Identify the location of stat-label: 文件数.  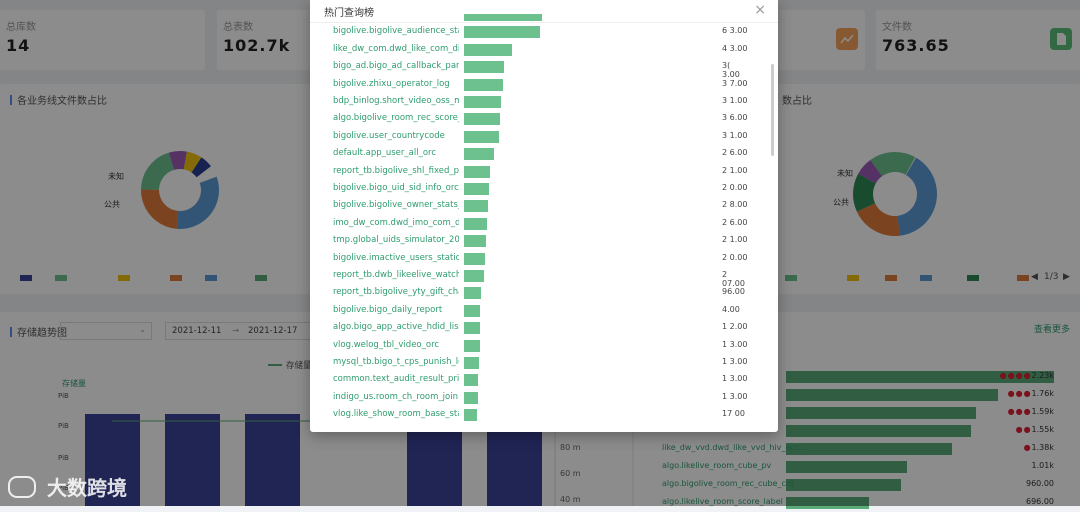
(897, 27).